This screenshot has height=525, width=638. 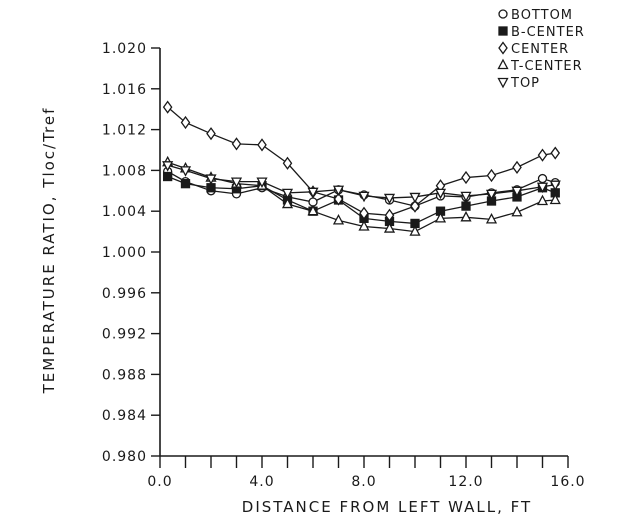 What do you see at coordinates (567, 482) in the screenshot?
I see `x-tick-label: 16.0` at bounding box center [567, 482].